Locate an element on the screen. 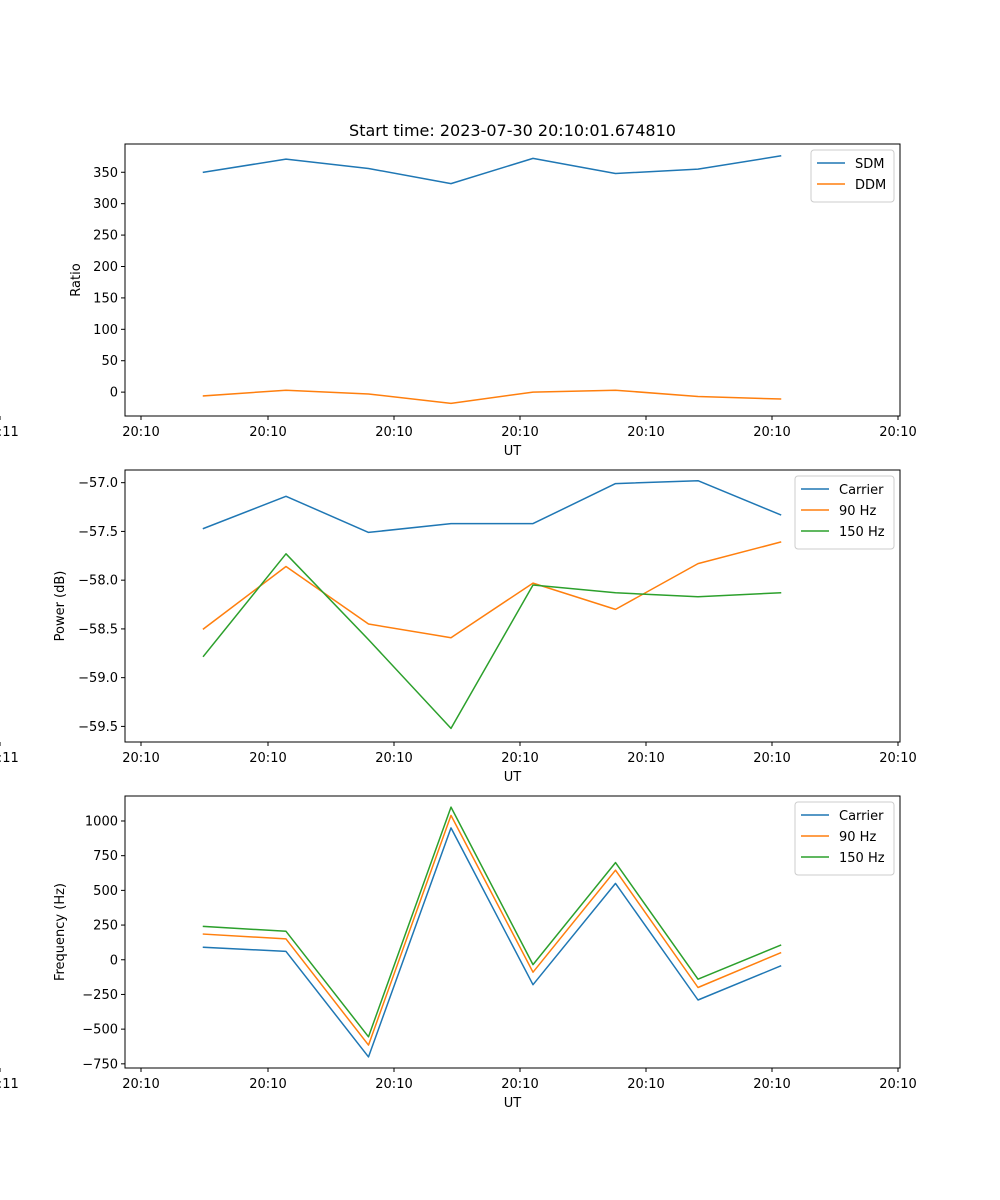 This screenshot has width=1000, height=1200. y-tick-label: 750 is located at coordinates (105, 856).